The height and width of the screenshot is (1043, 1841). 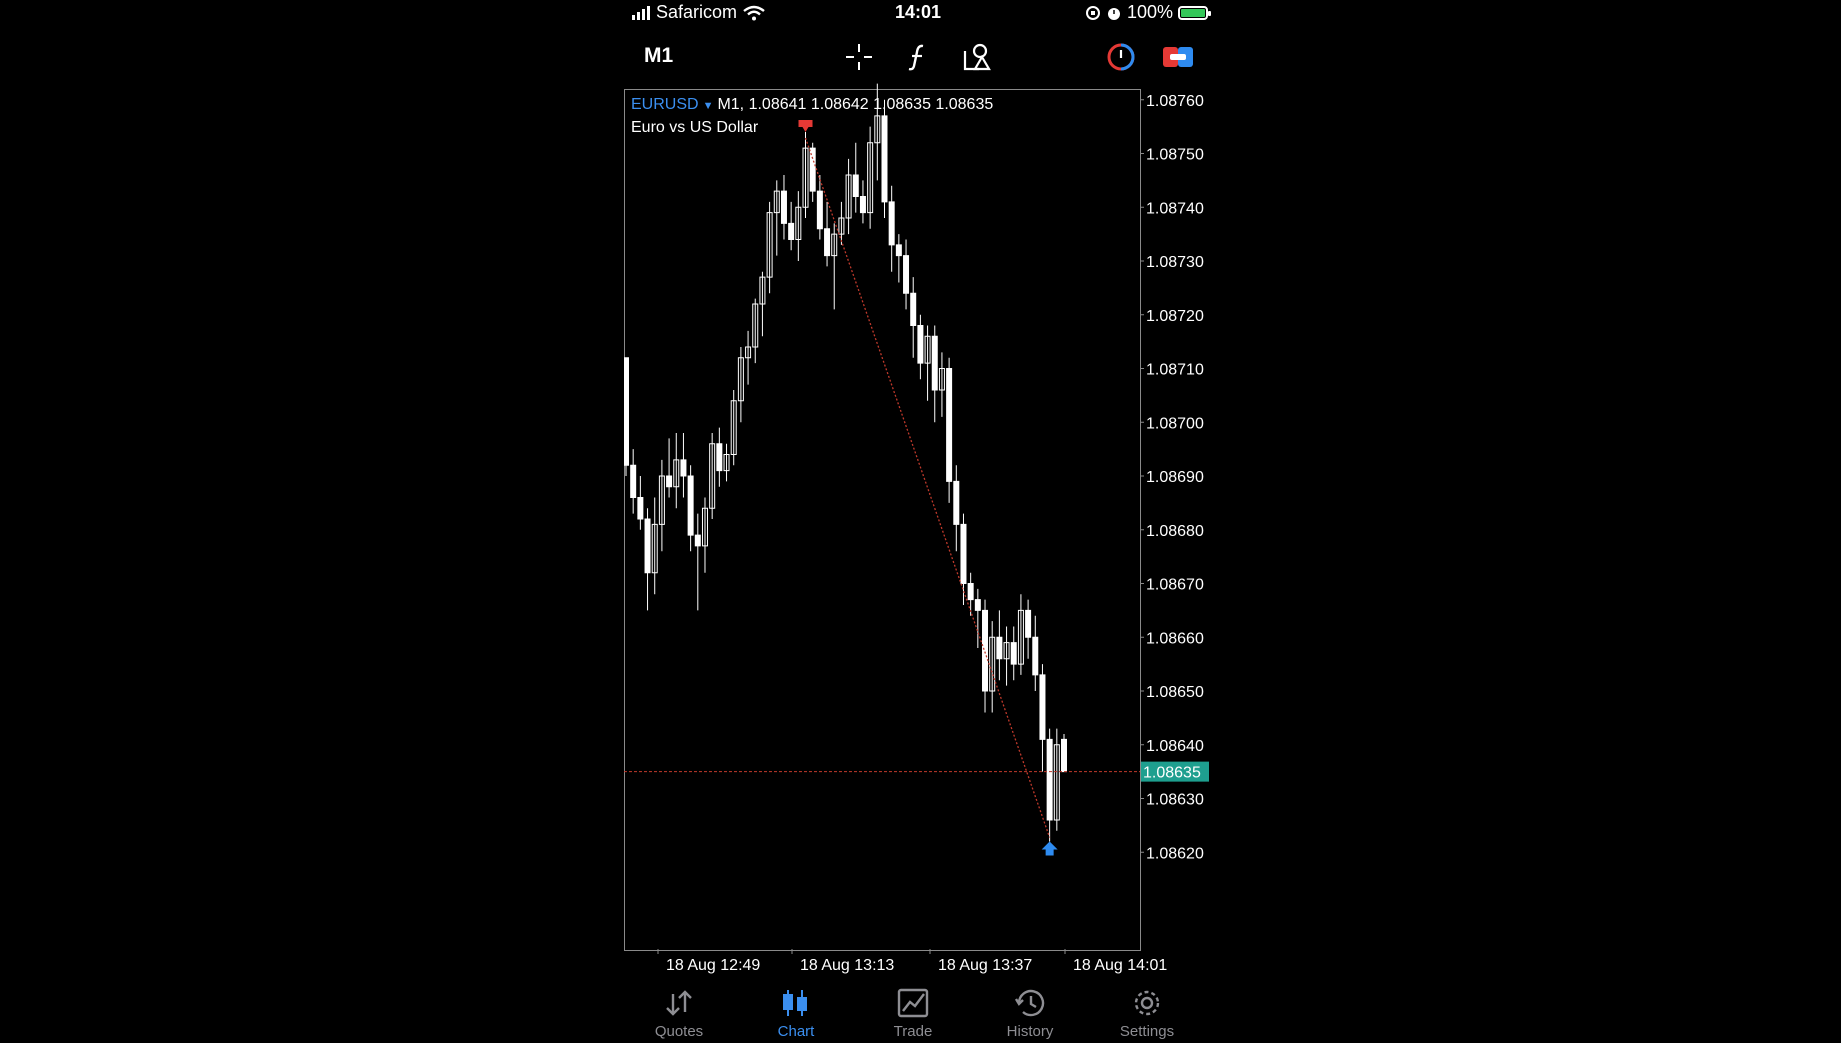 I want to click on tab-label: Settings, so click(x=1147, y=1031).